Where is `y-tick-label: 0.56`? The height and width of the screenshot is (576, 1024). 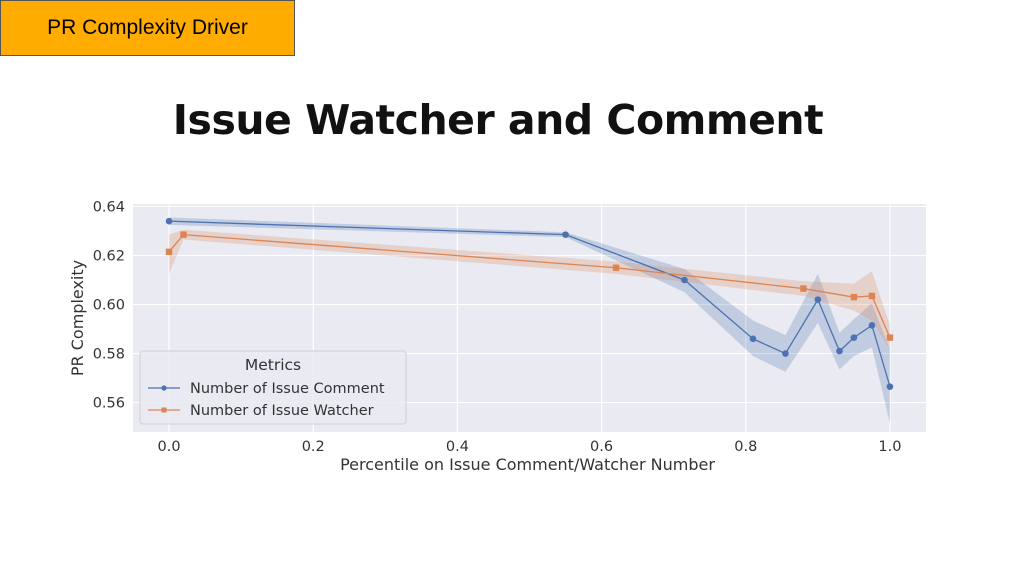
y-tick-label: 0.56 is located at coordinates (109, 404).